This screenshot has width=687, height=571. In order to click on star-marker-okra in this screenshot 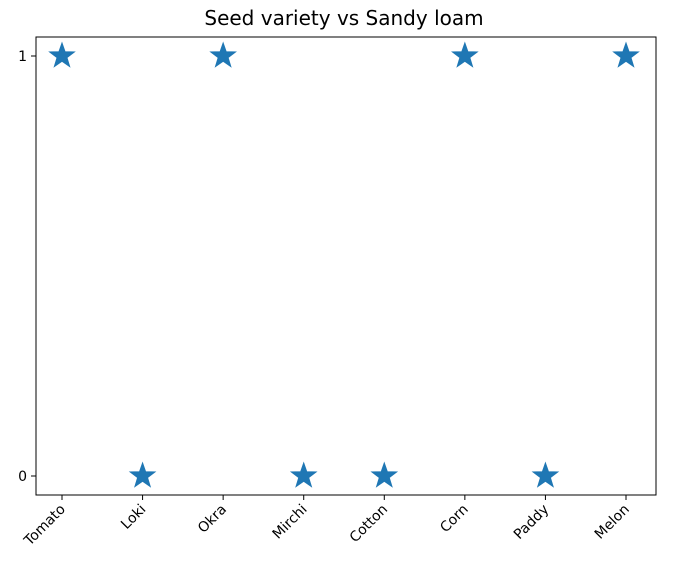, I will do `click(223, 54)`.